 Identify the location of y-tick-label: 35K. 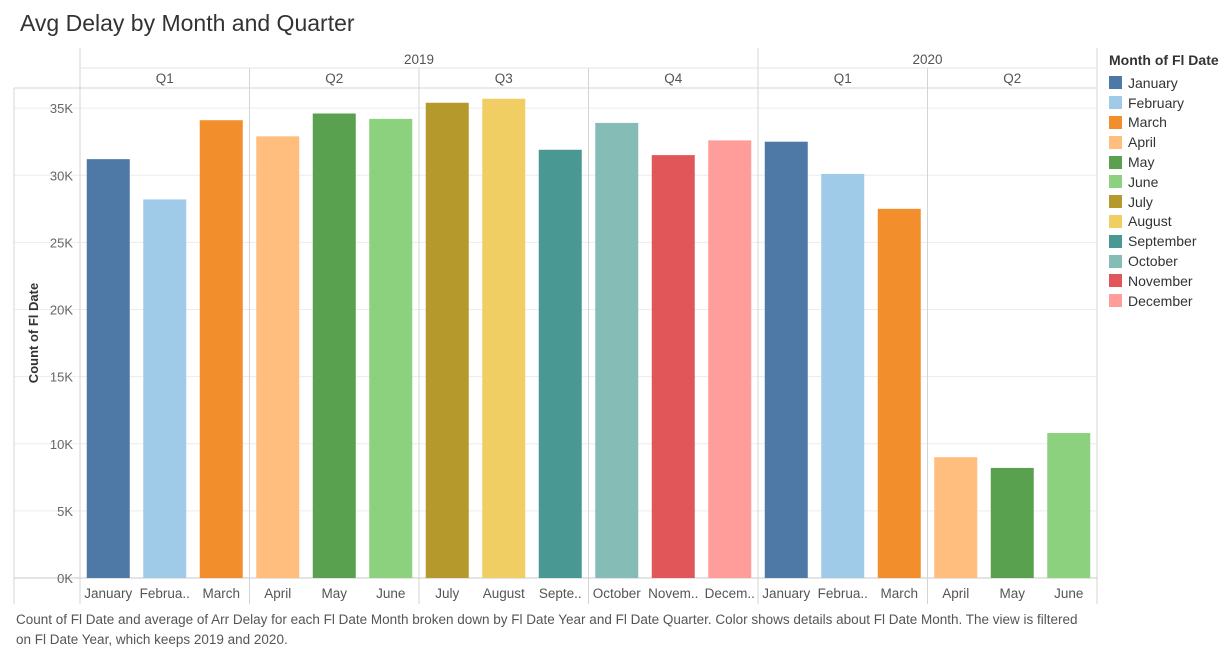
(61, 108).